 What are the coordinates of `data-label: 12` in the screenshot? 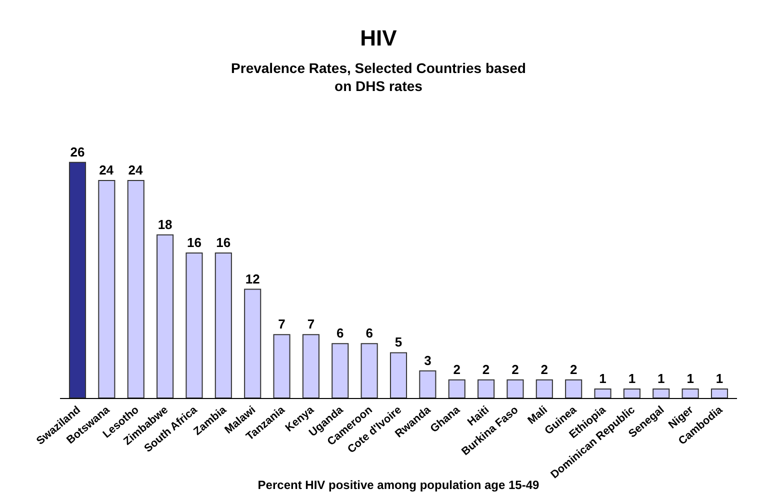 It's located at (252, 278).